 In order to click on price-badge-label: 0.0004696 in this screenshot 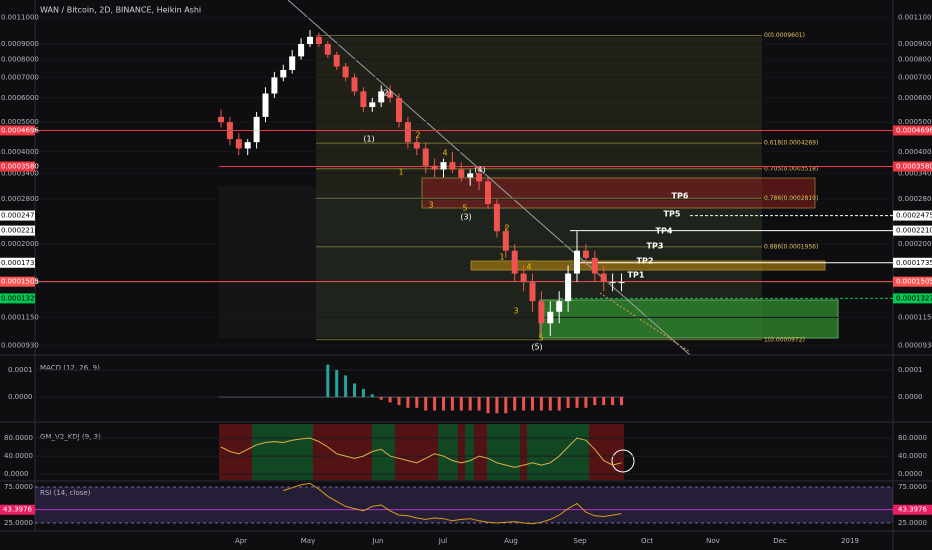, I will do `click(20, 130)`.